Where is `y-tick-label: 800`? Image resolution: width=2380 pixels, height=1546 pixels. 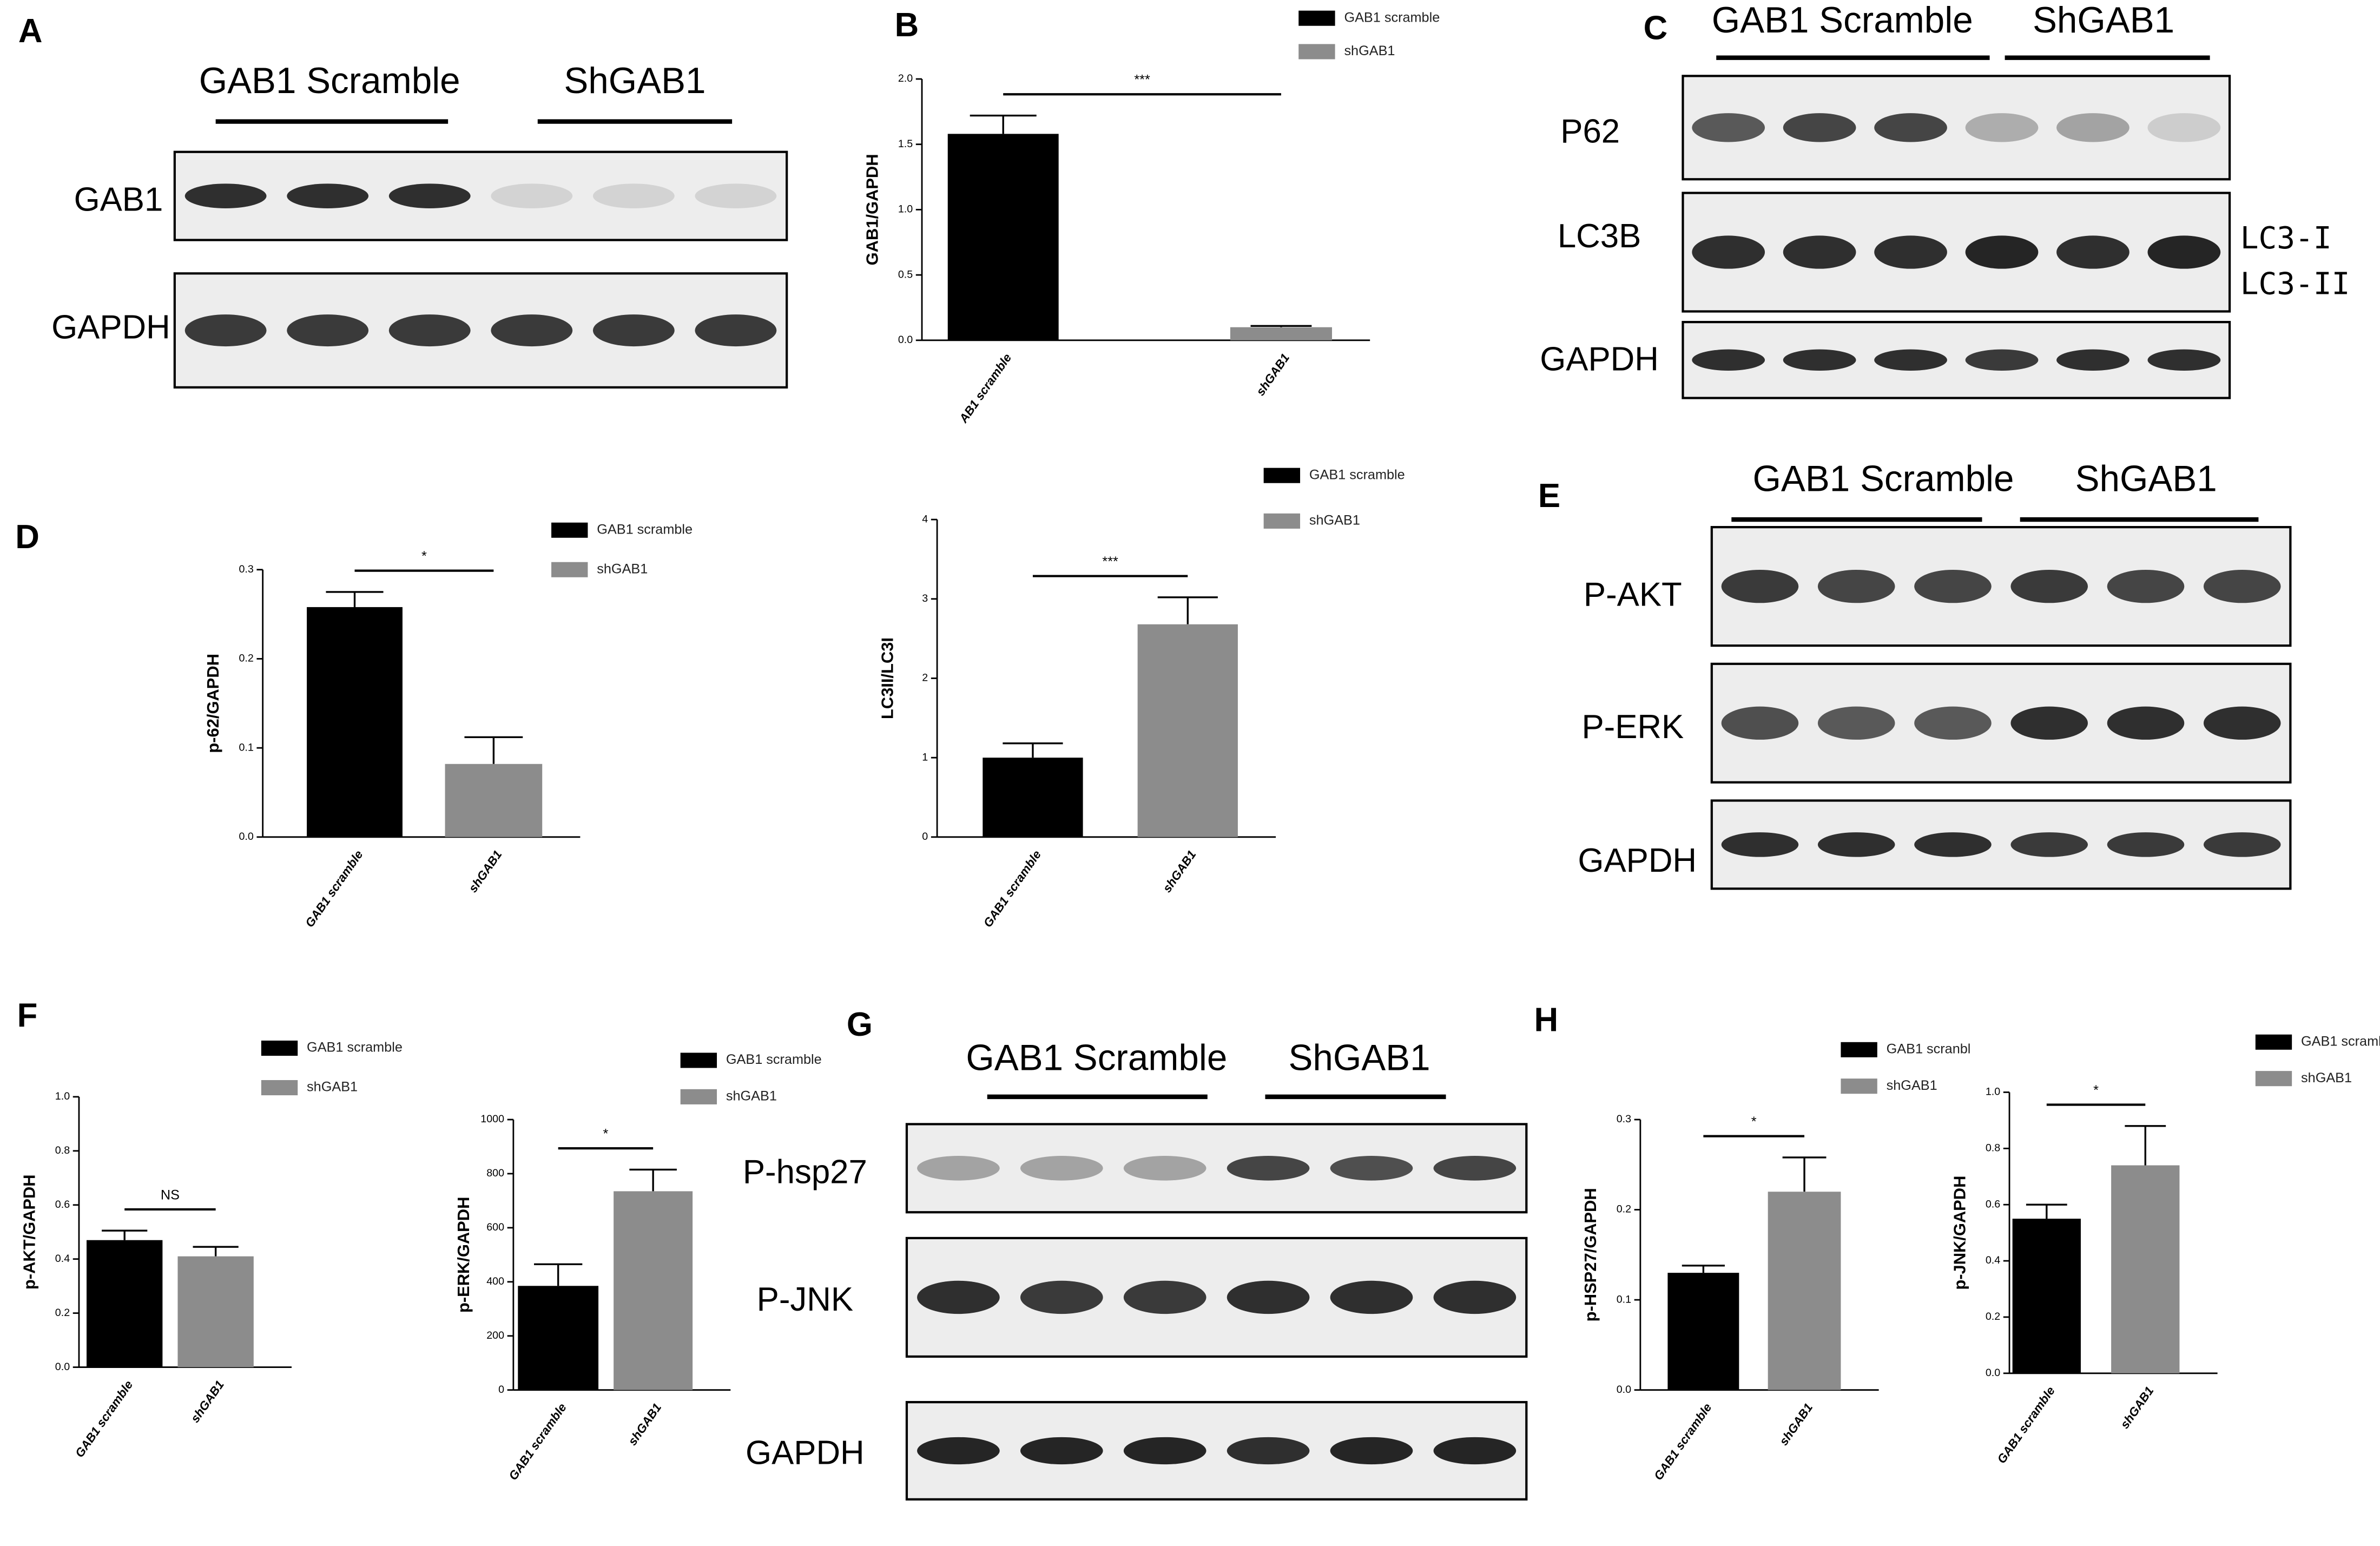 y-tick-label: 800 is located at coordinates (495, 1173).